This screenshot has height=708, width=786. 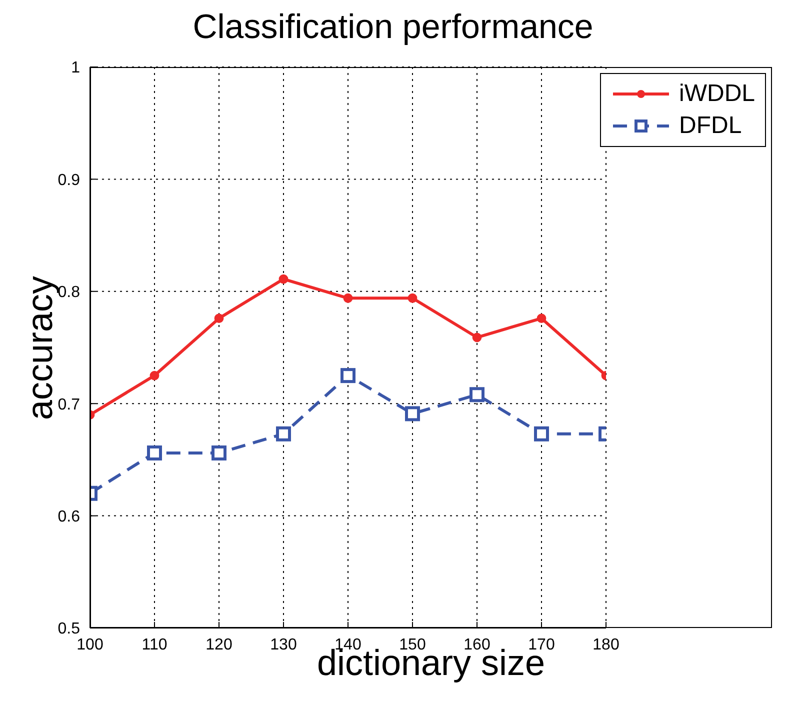 I want to click on y-tick-label: 0.9, so click(x=69, y=180).